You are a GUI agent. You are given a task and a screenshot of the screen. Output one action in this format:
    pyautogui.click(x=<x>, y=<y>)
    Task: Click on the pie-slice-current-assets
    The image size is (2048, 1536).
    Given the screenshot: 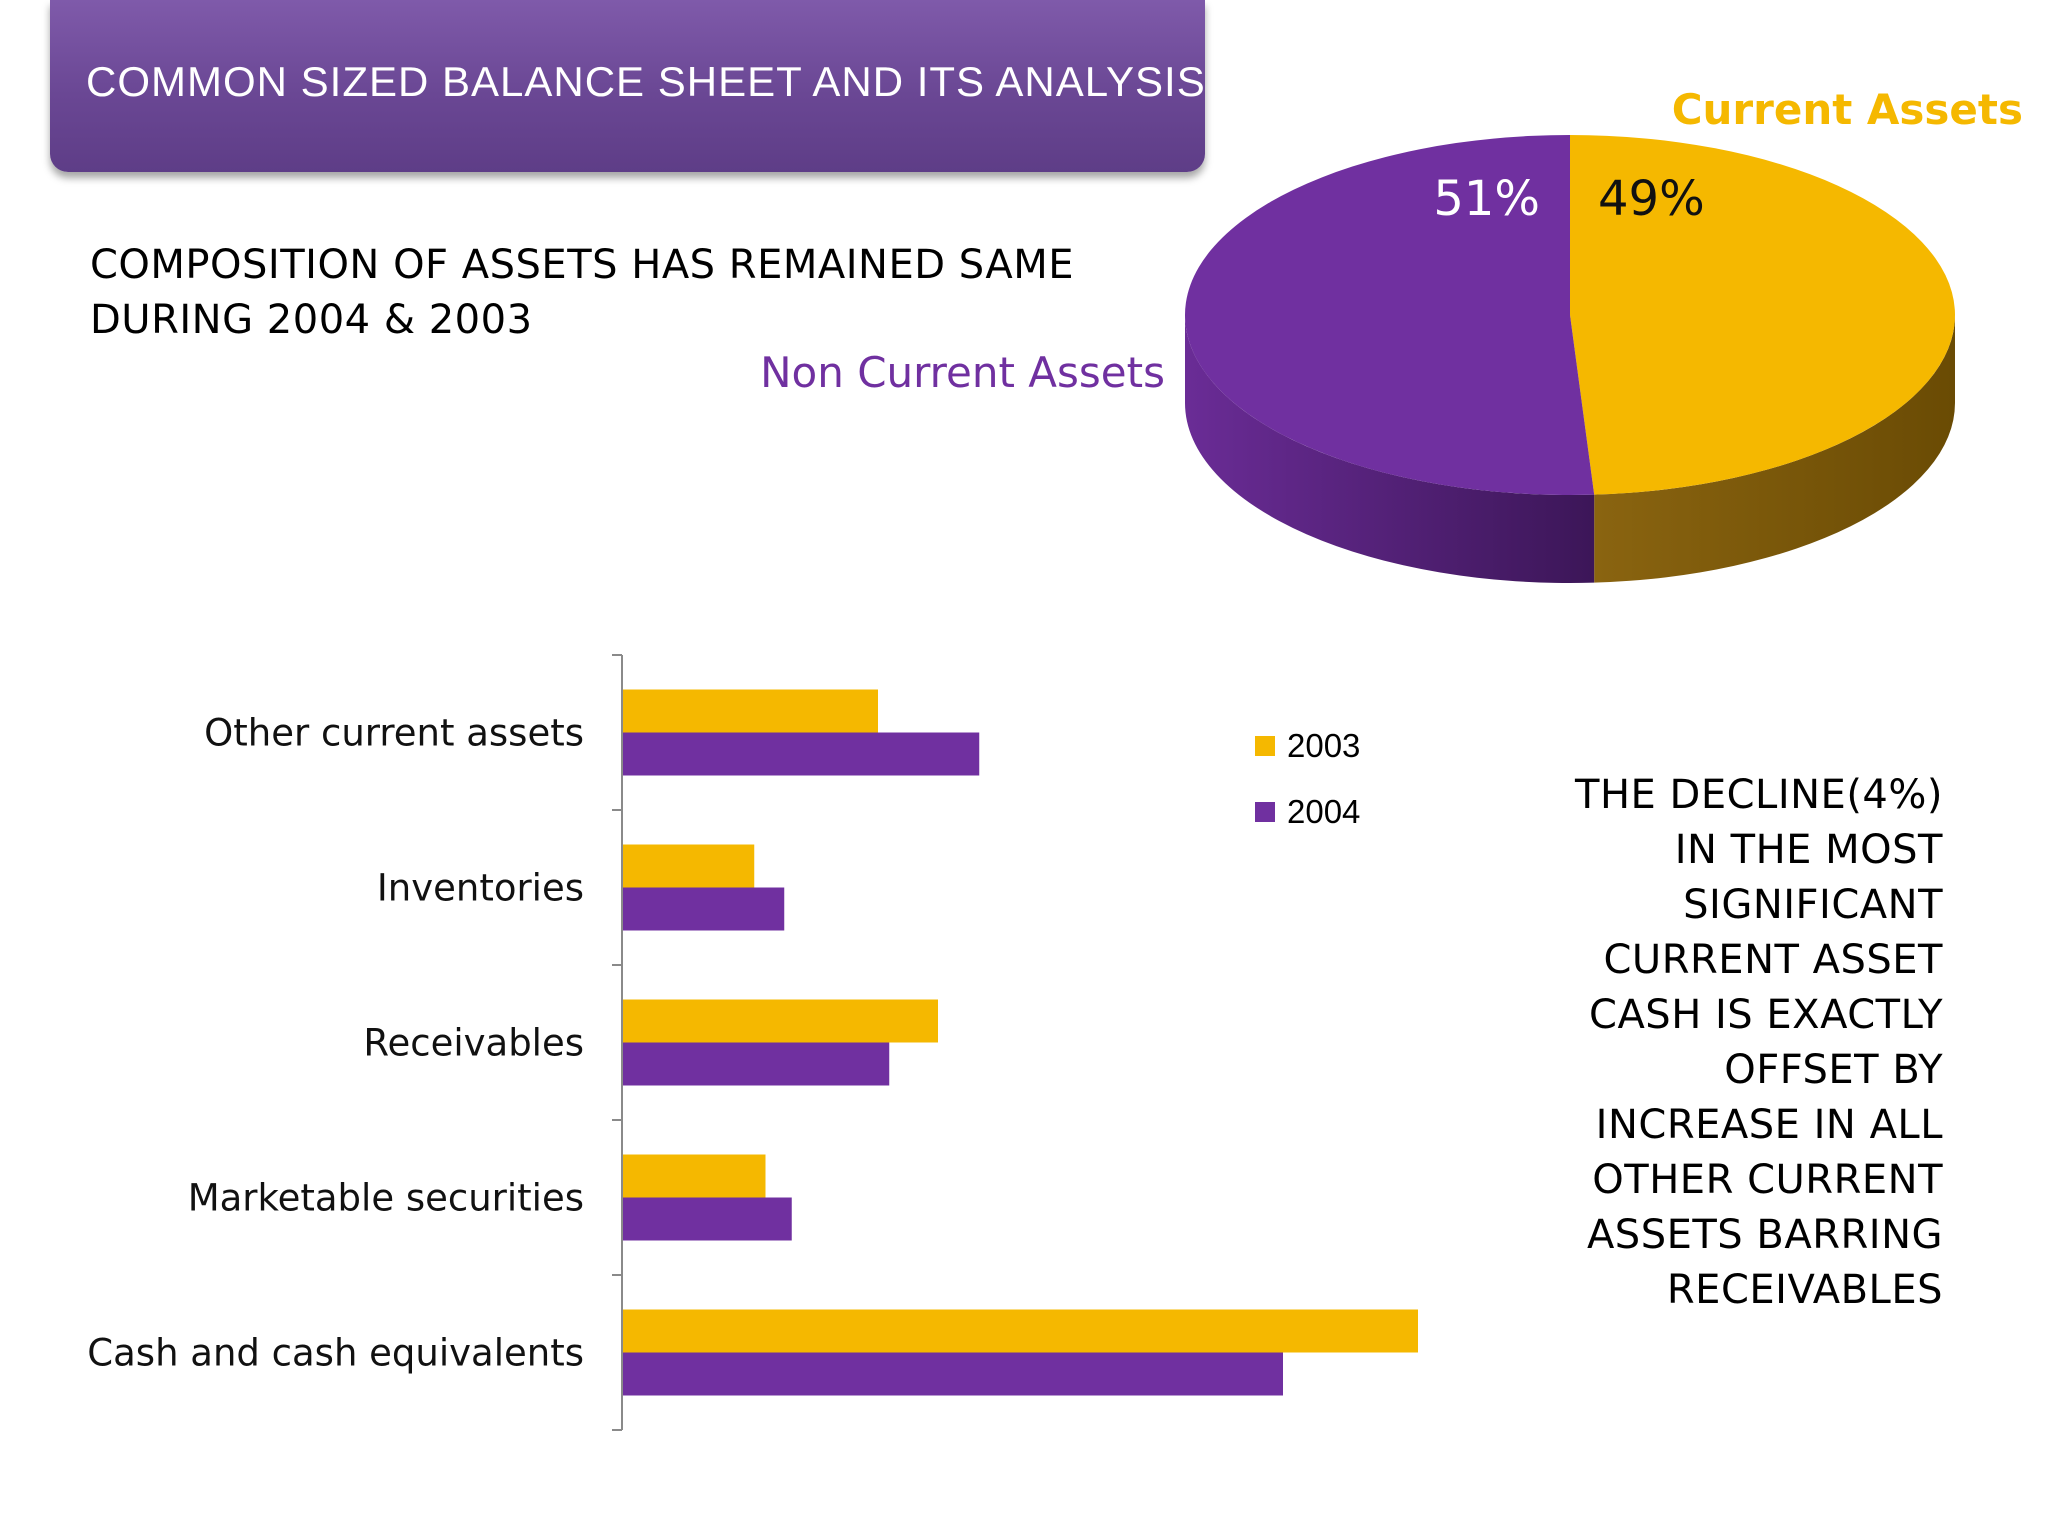 What is the action you would take?
    pyautogui.click(x=1762, y=315)
    